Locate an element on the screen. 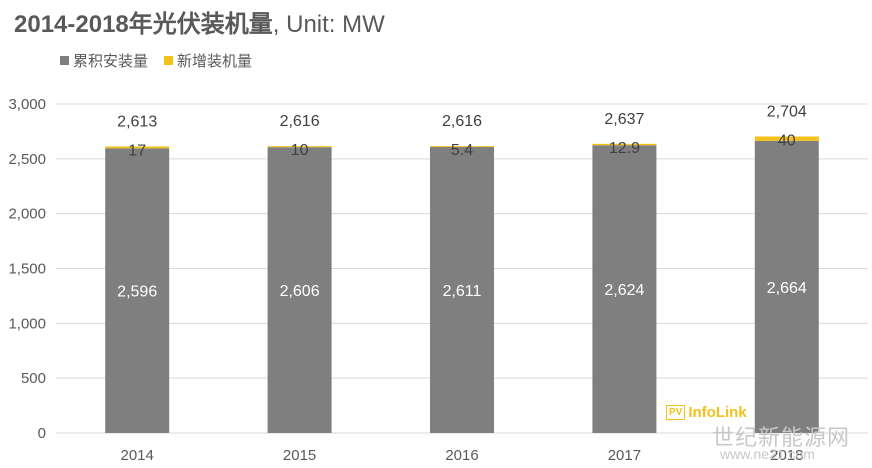 This screenshot has width=872, height=468. data-label-total: 2,704 is located at coordinates (787, 111).